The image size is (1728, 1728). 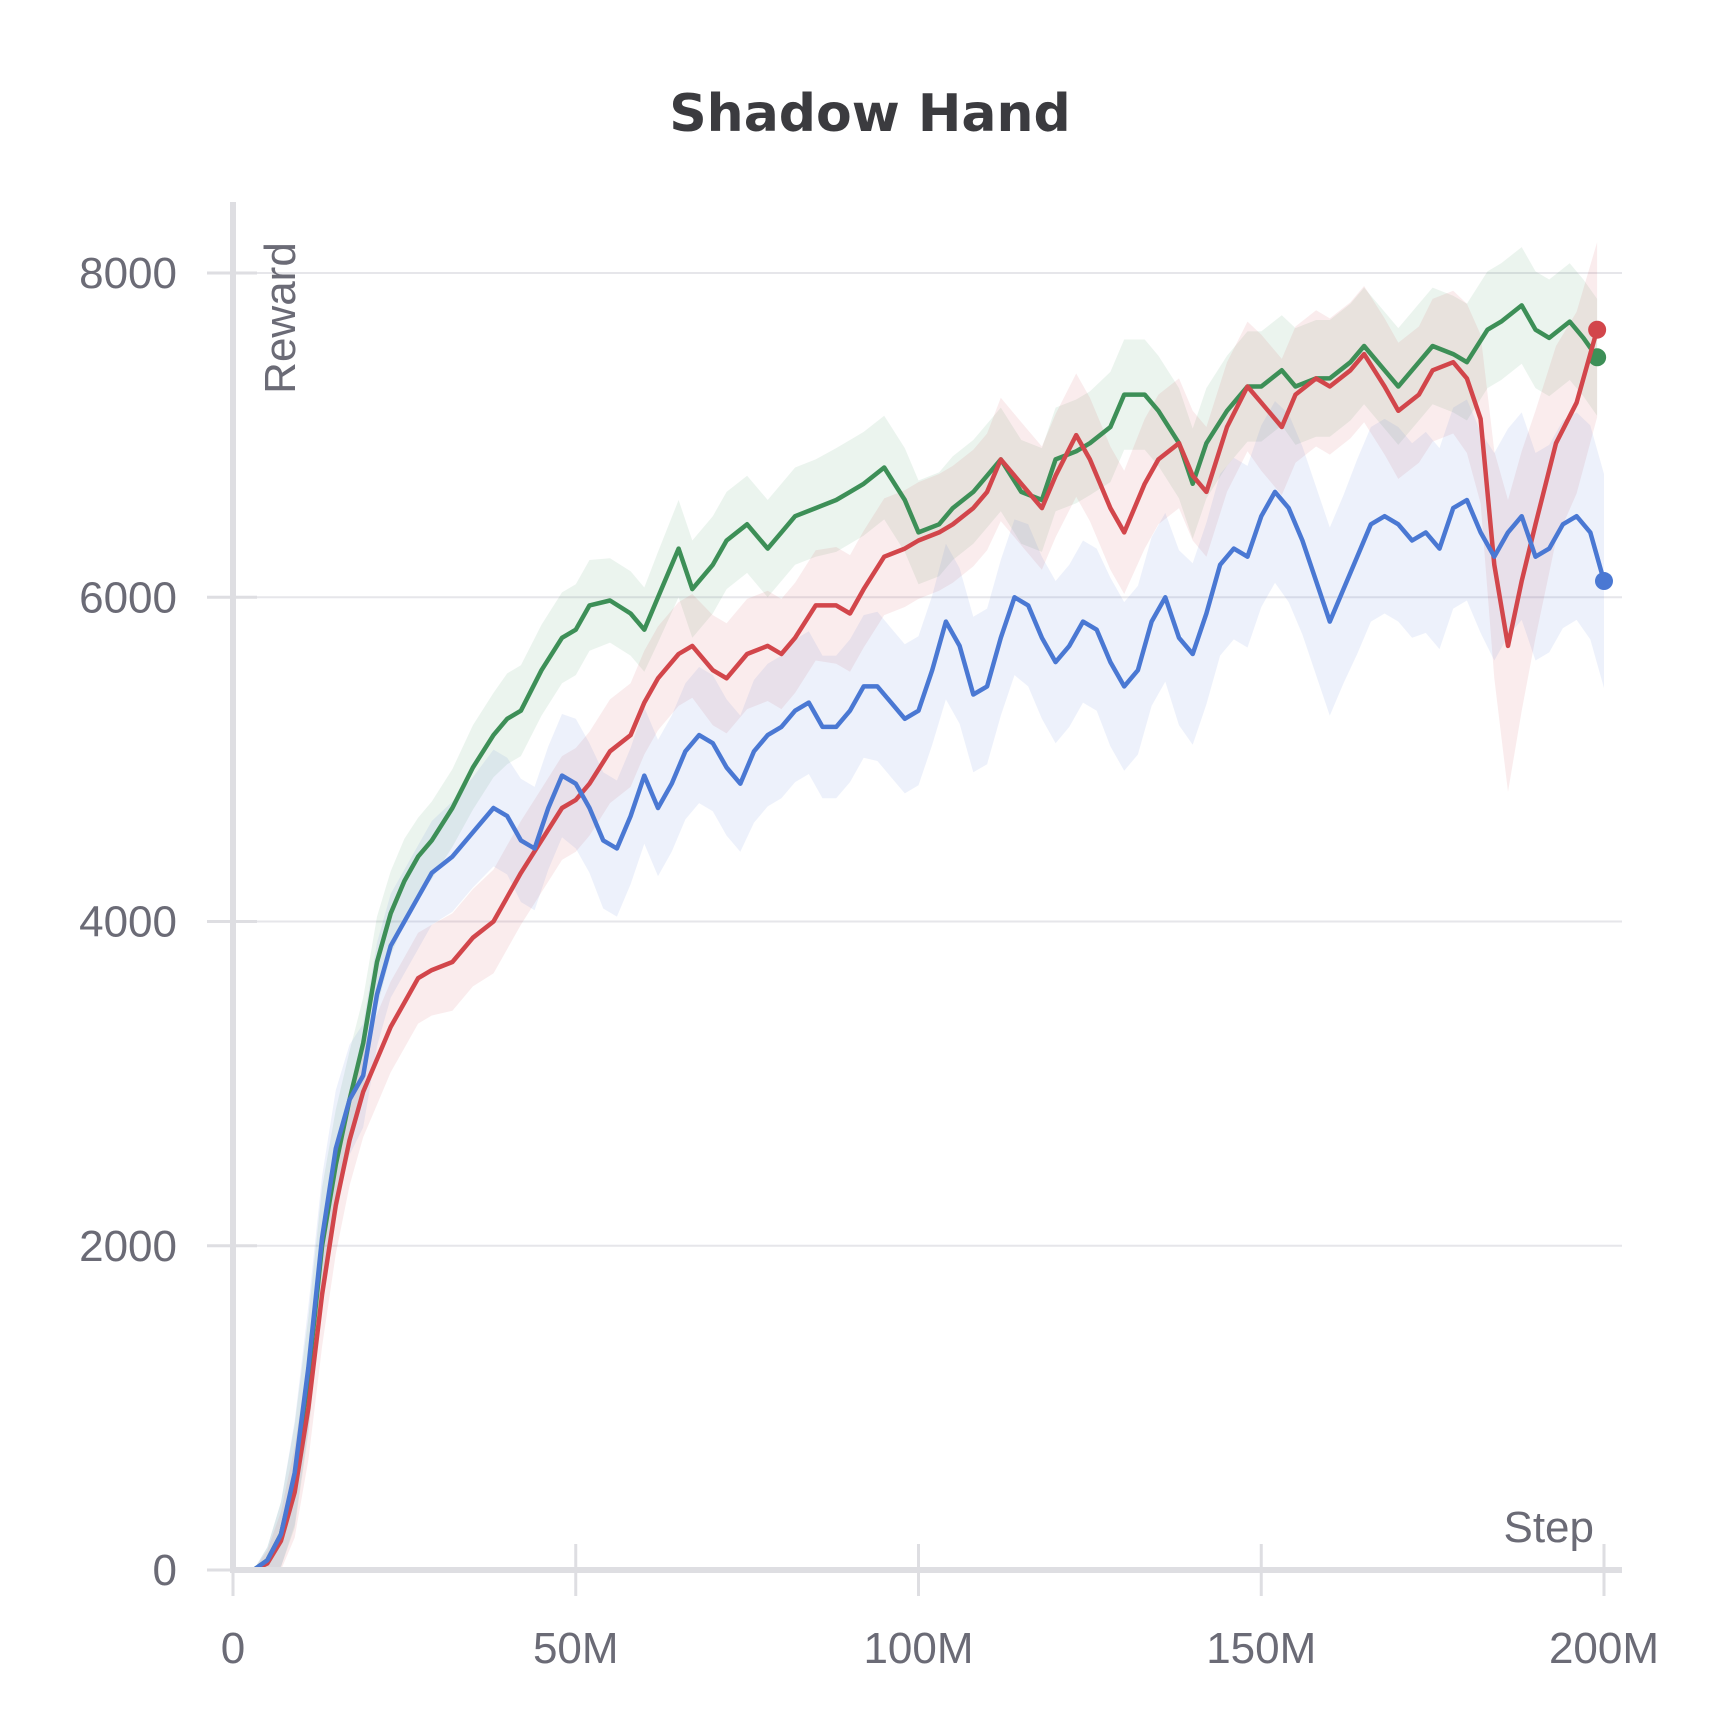 I want to click on y-tick-labels: 0 2000 4000 6000 8000, so click(x=128, y=922).